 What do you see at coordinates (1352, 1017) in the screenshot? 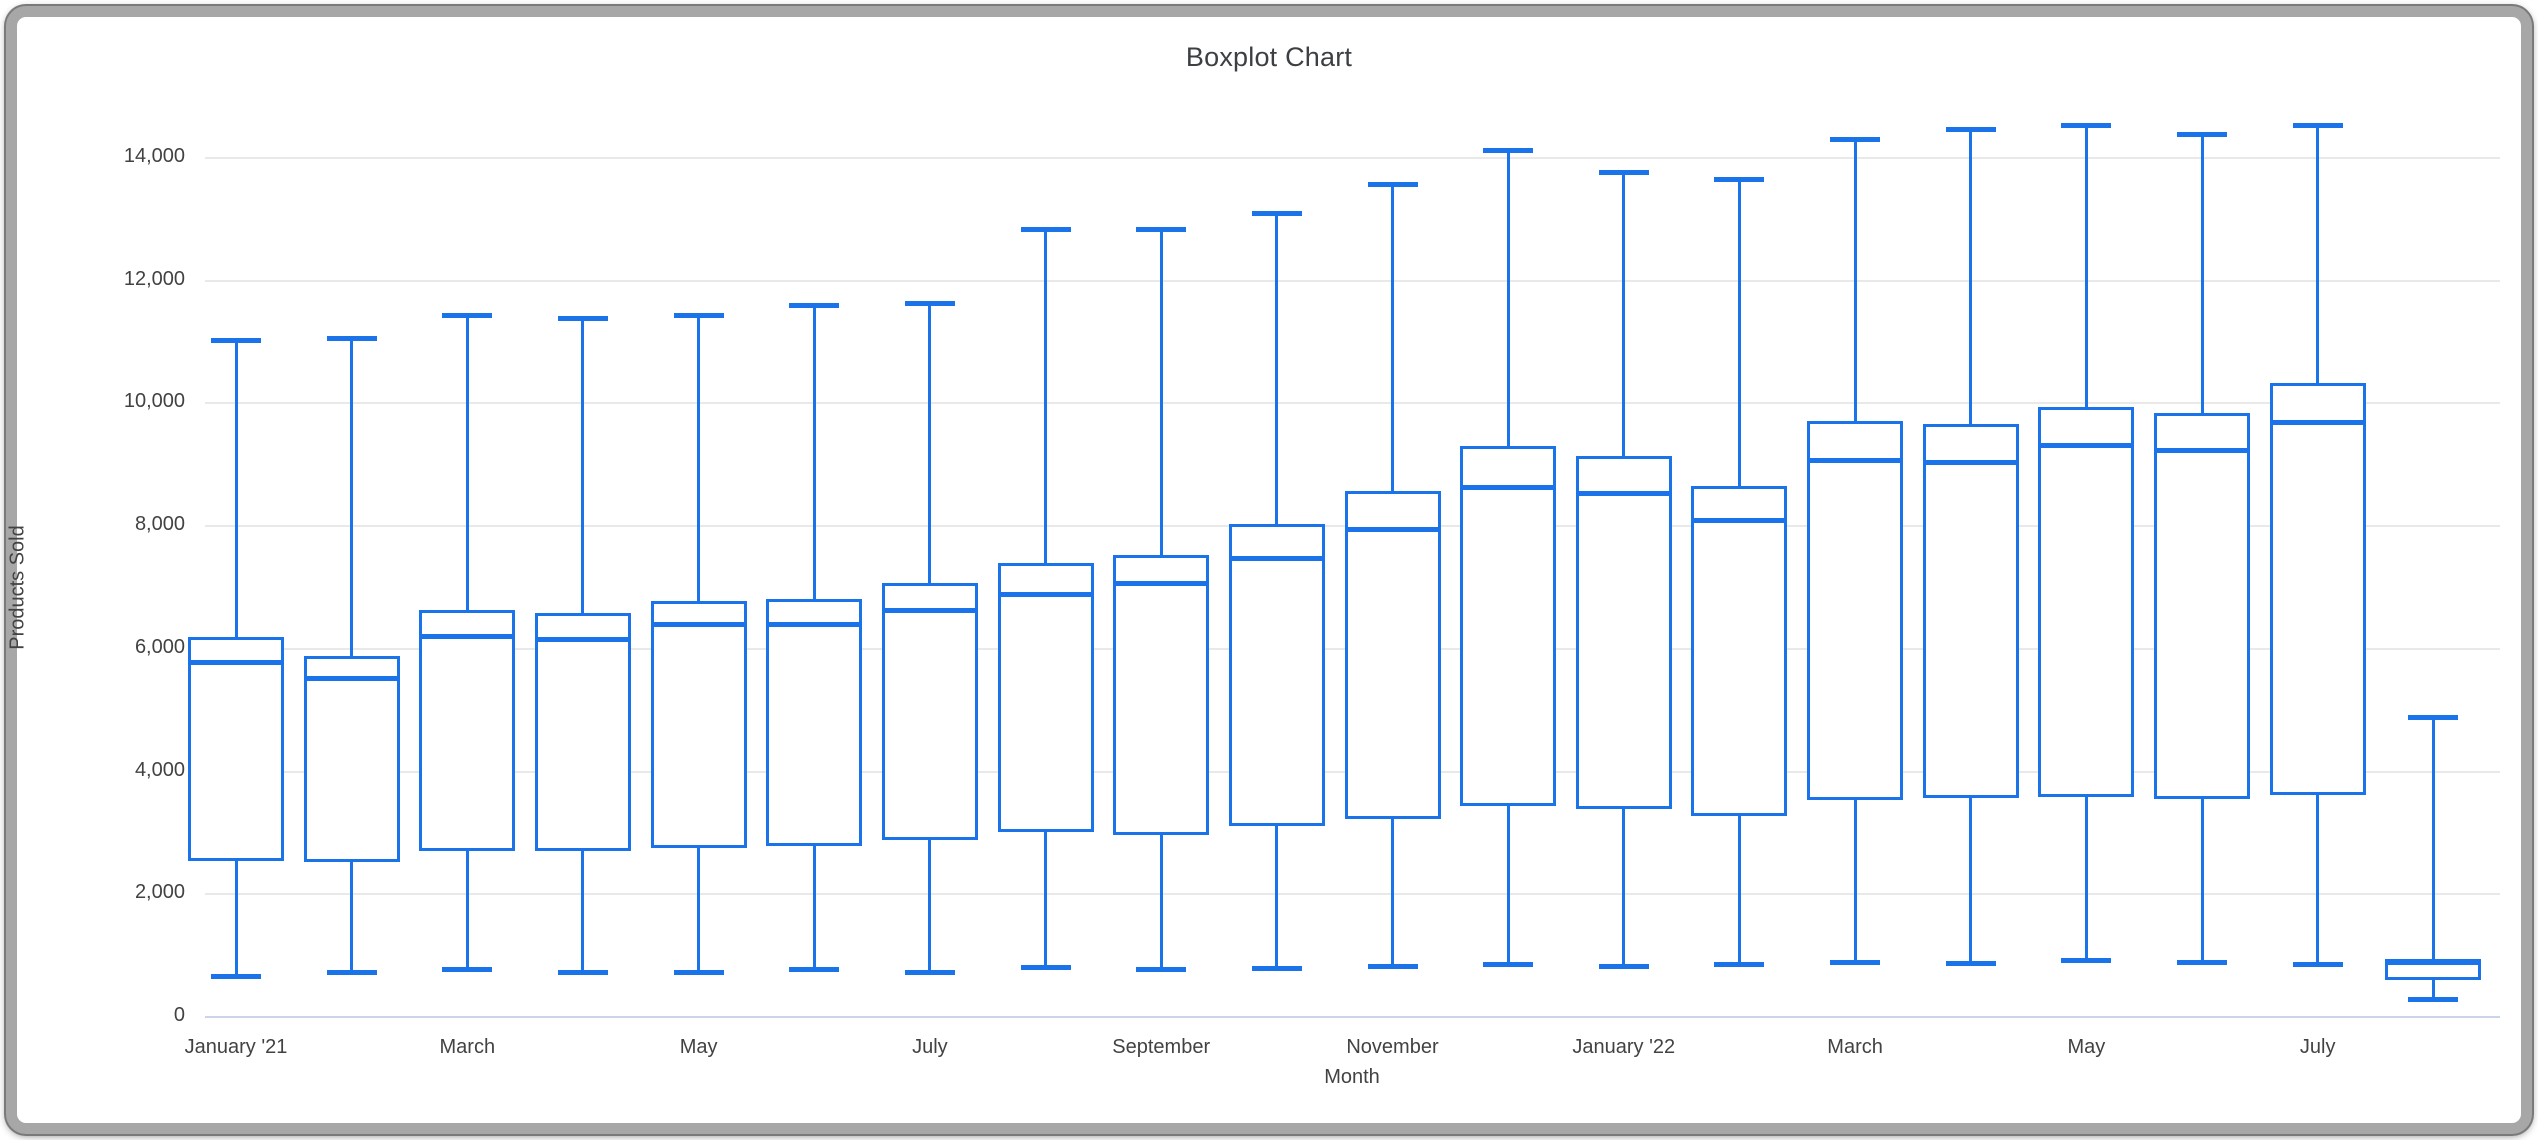
I see `x-axis-baseline` at bounding box center [1352, 1017].